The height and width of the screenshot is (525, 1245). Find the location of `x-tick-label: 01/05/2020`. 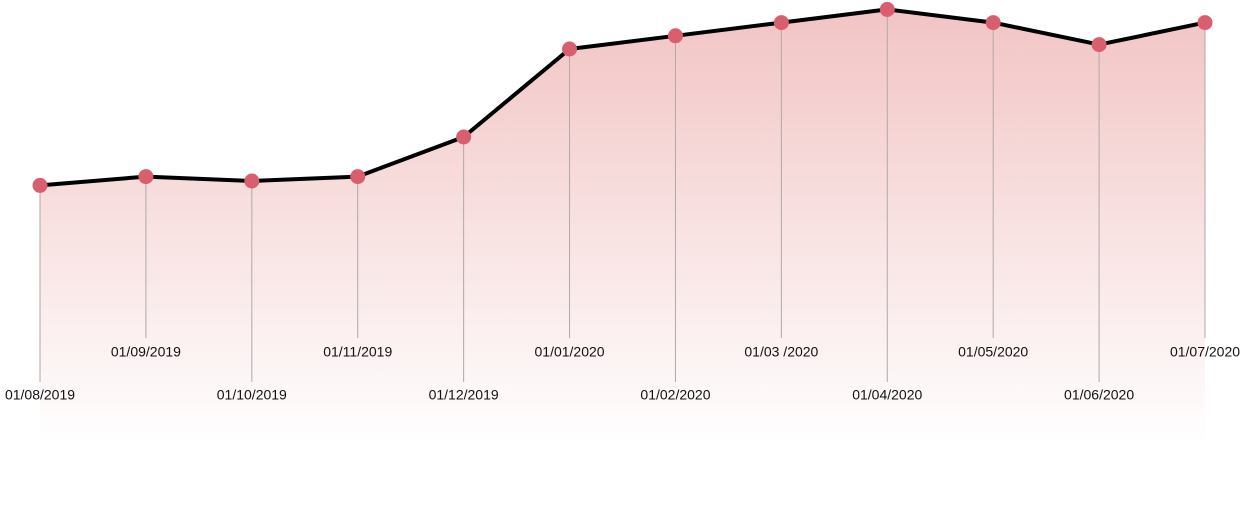

x-tick-label: 01/05/2020 is located at coordinates (993, 352).